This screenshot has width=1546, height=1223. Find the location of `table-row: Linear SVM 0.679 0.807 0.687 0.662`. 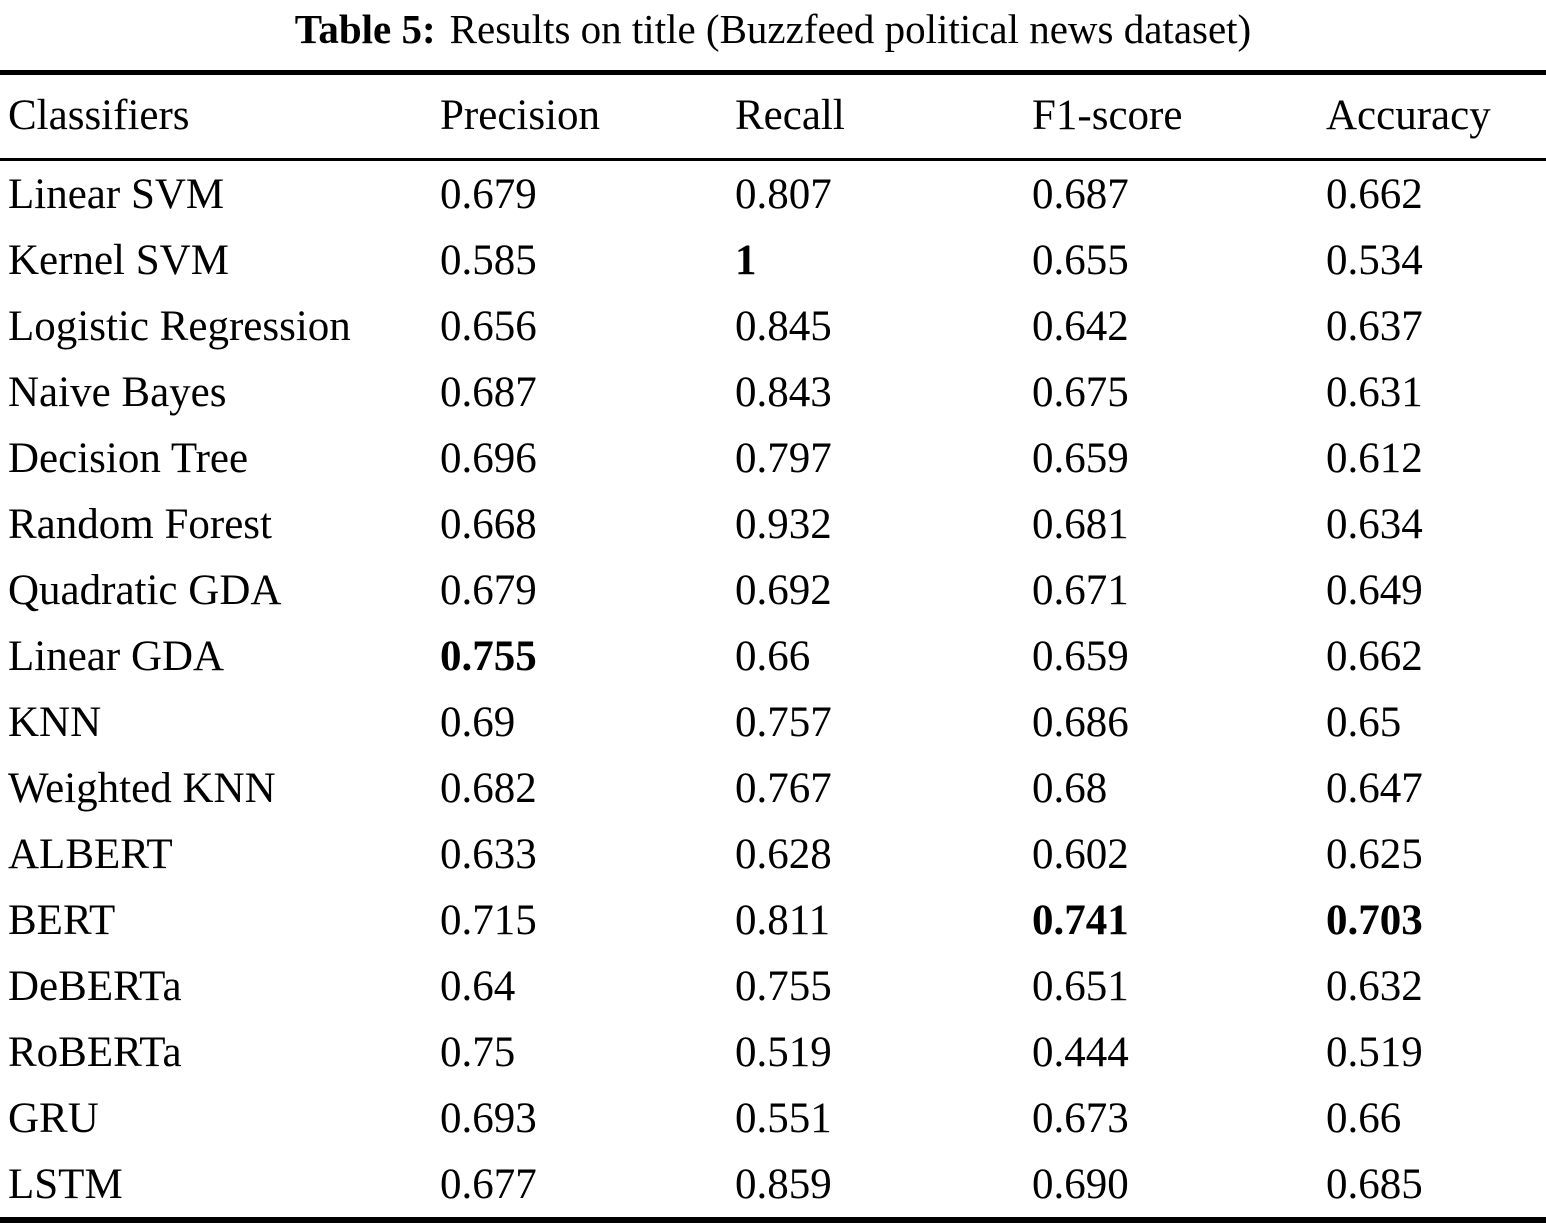

table-row: Linear SVM 0.679 0.807 0.687 0.662 is located at coordinates (773, 194).